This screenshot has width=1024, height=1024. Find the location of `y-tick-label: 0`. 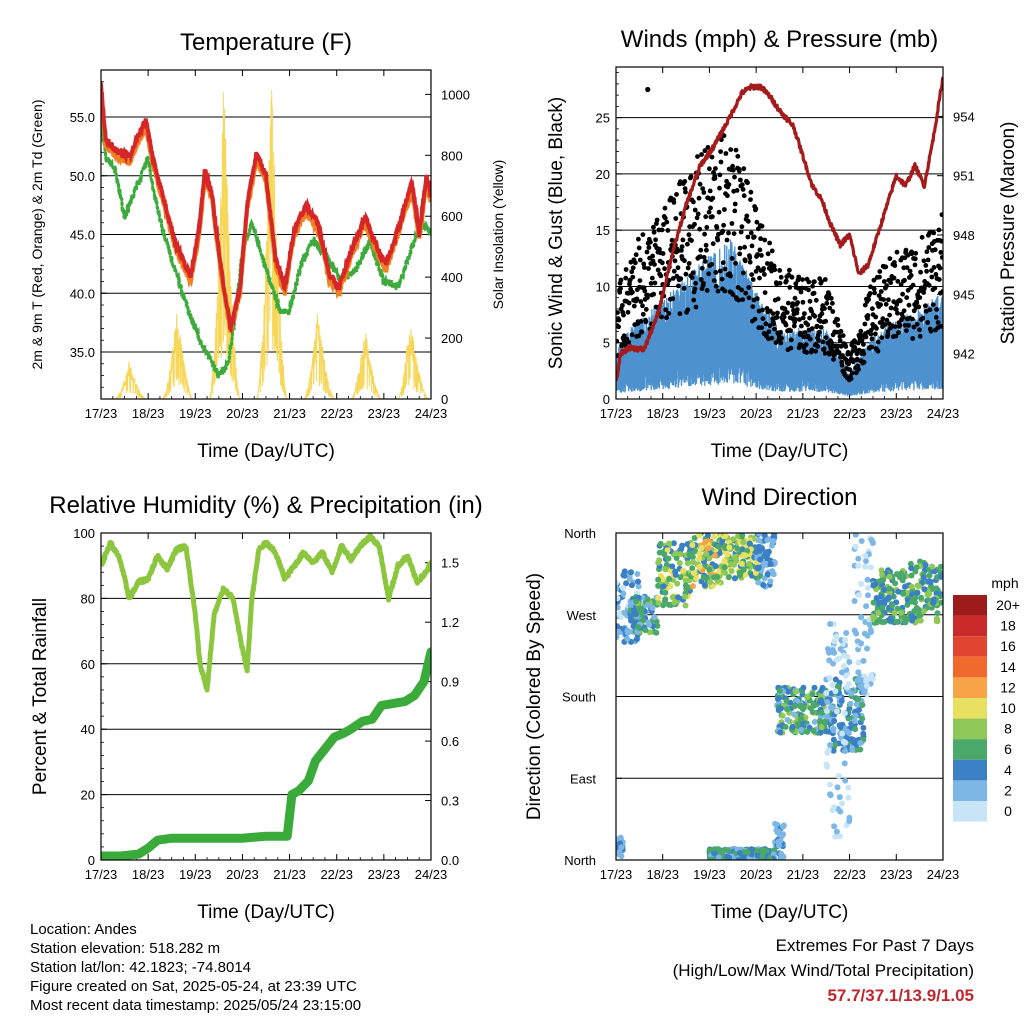

y-tick-label: 0 is located at coordinates (606, 399).